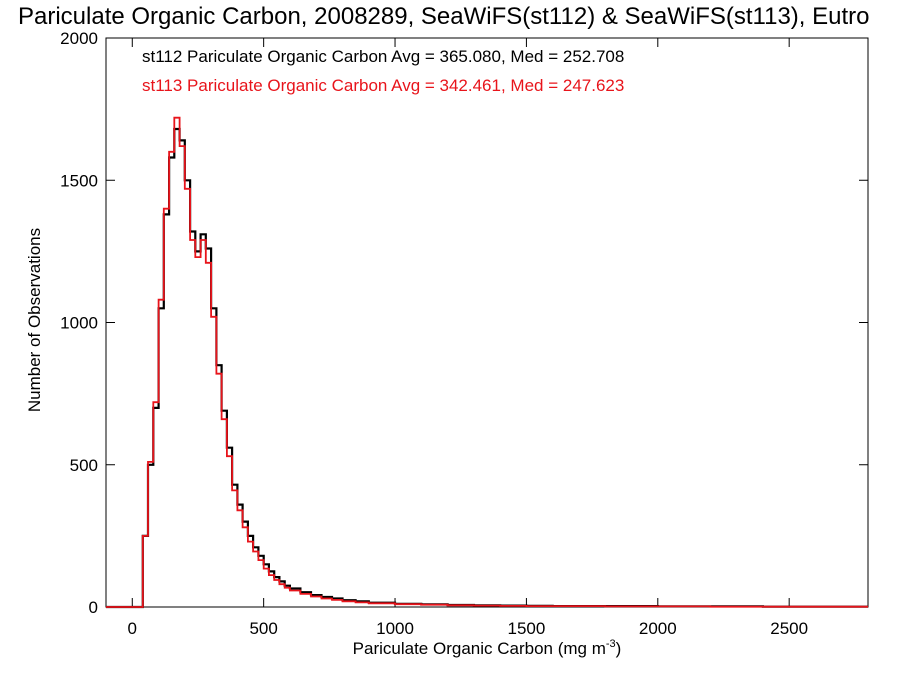 Image resolution: width=900 pixels, height=675 pixels. I want to click on y-tick-label: 500, so click(84, 465).